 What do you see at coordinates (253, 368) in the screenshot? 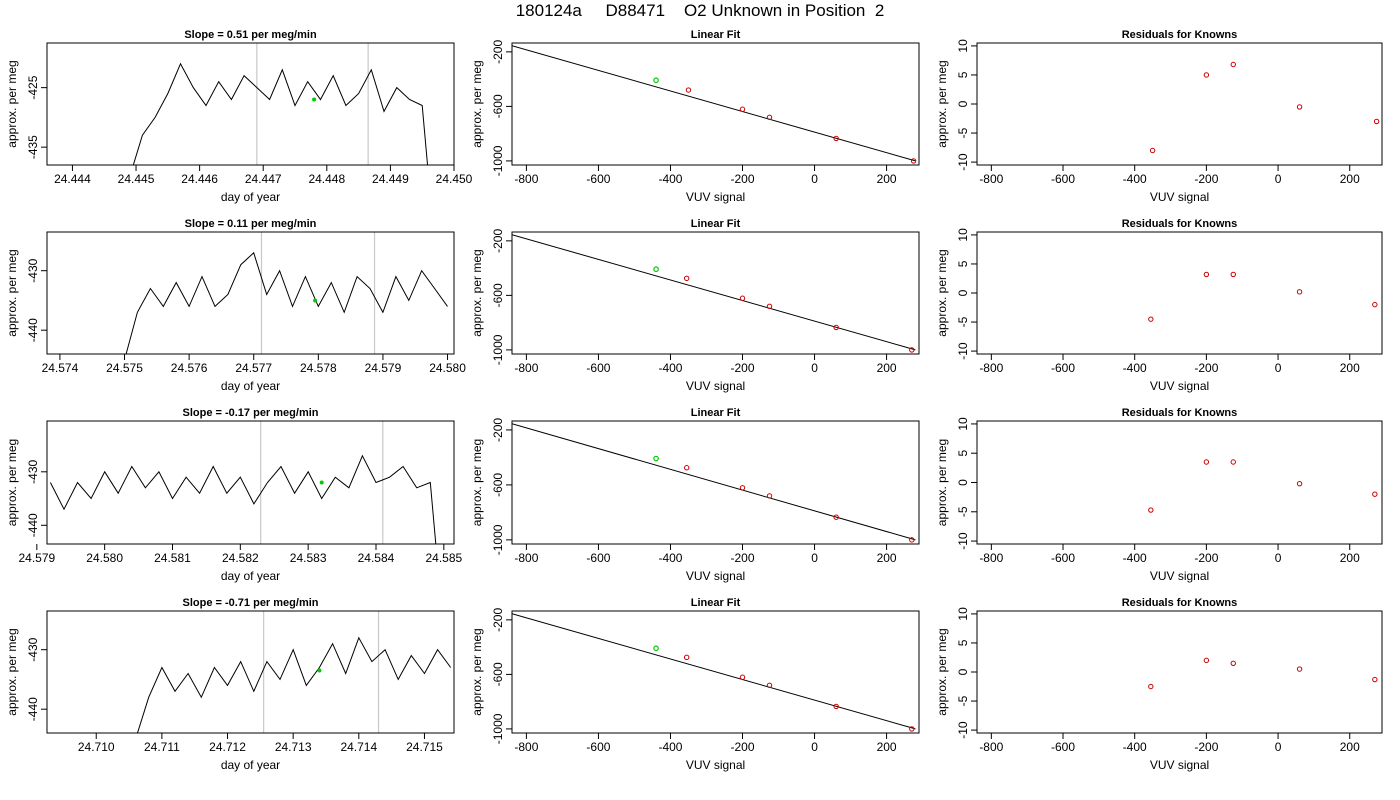
I see `x-tick-label: 24.577` at bounding box center [253, 368].